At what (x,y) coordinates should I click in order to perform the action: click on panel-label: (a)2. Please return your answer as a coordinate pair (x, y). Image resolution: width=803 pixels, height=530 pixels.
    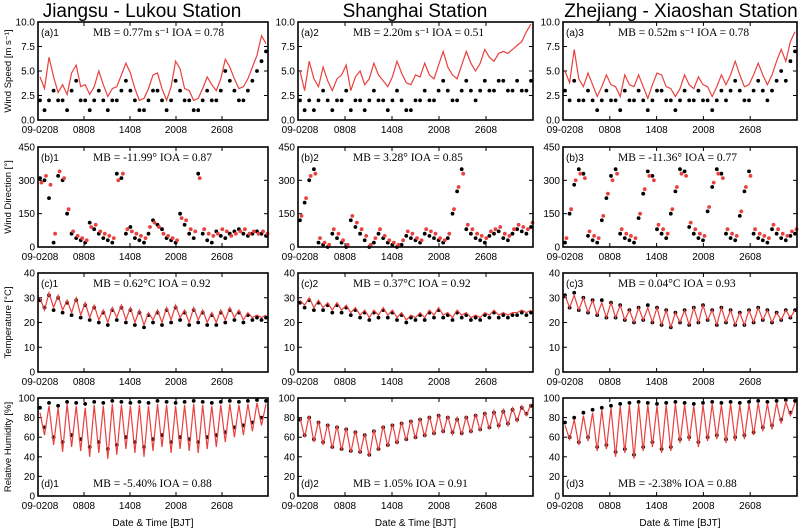
    Looking at the image, I should click on (310, 33).